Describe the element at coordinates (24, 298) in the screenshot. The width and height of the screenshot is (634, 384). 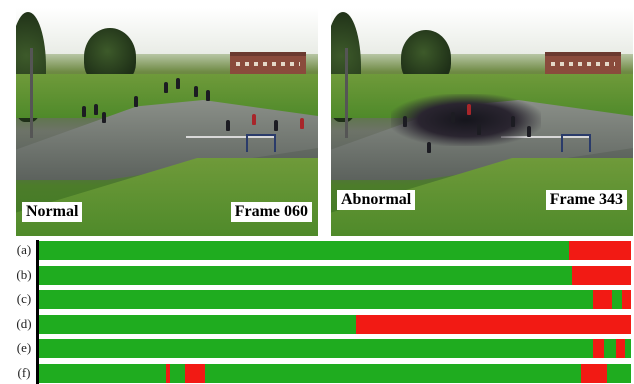
I see `timeline-row-label: (c)` at that location.